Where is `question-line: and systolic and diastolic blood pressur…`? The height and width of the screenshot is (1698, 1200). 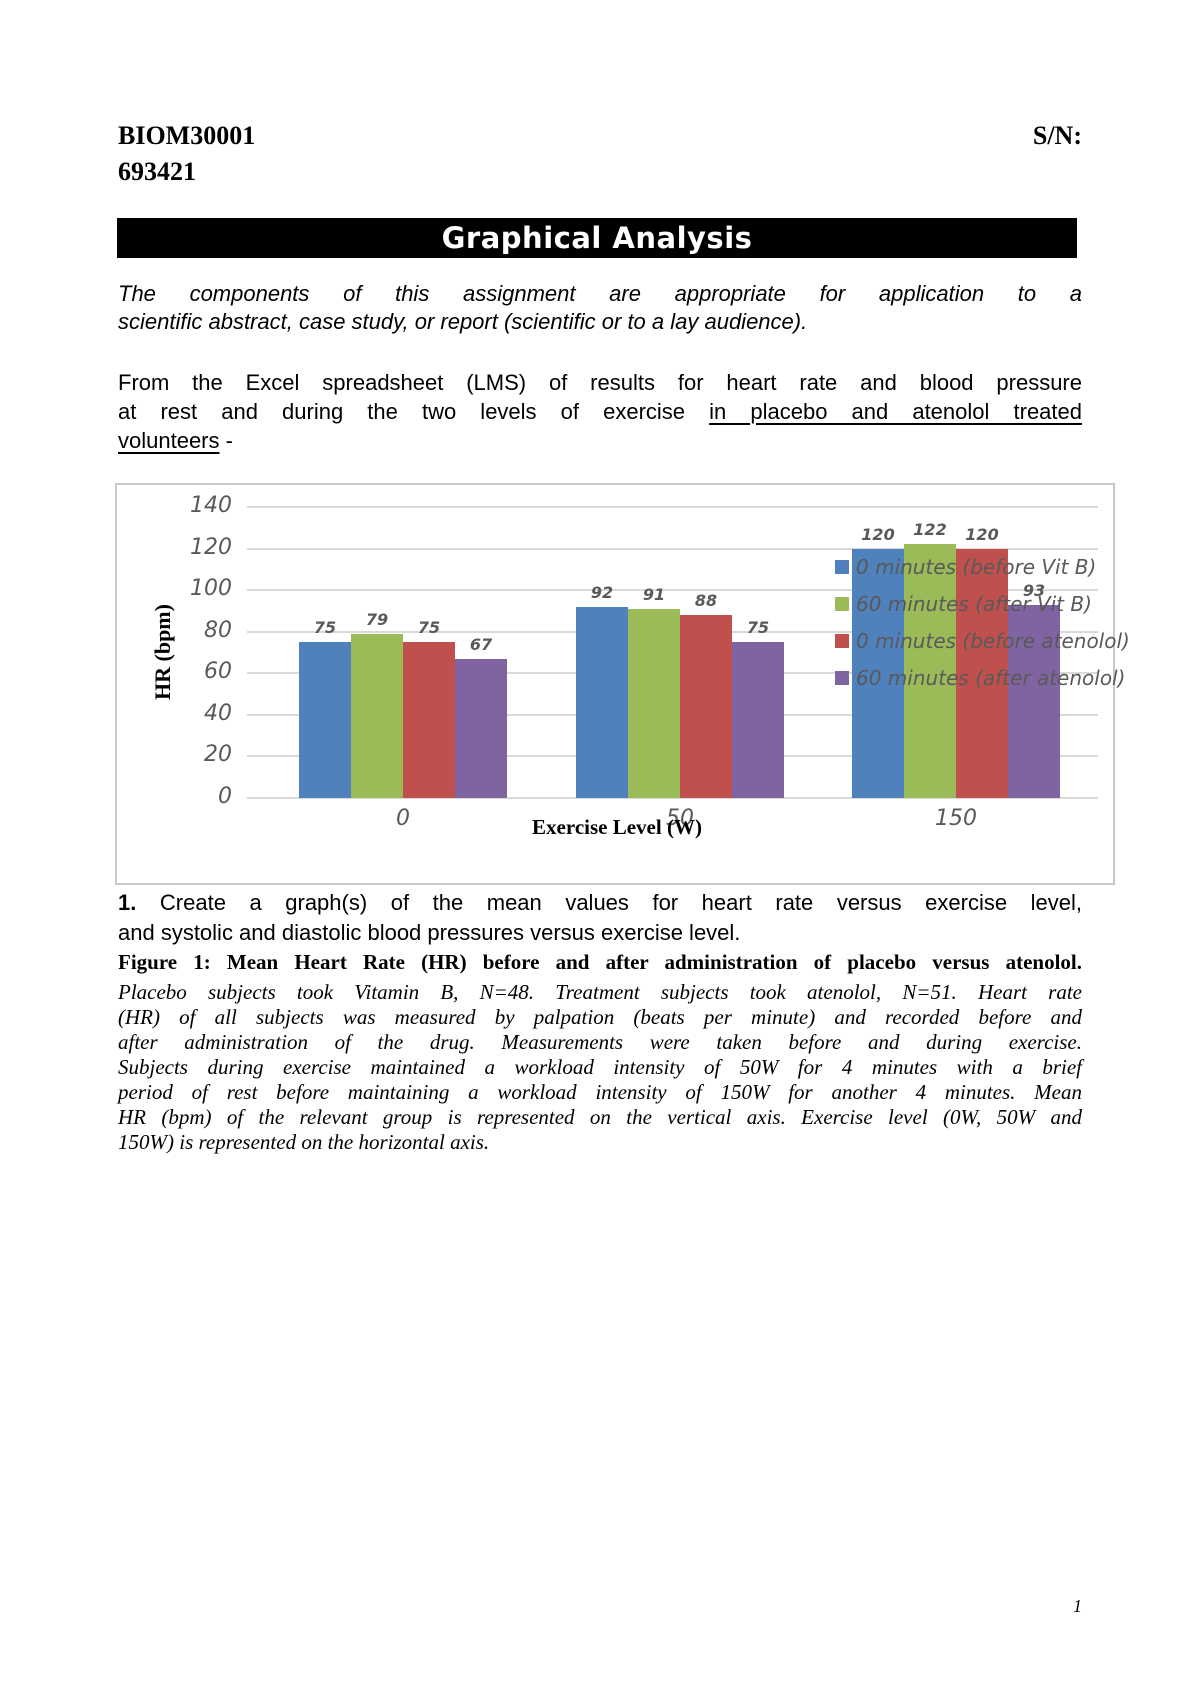
question-line: and systolic and diastolic blood pressur… is located at coordinates (429, 932).